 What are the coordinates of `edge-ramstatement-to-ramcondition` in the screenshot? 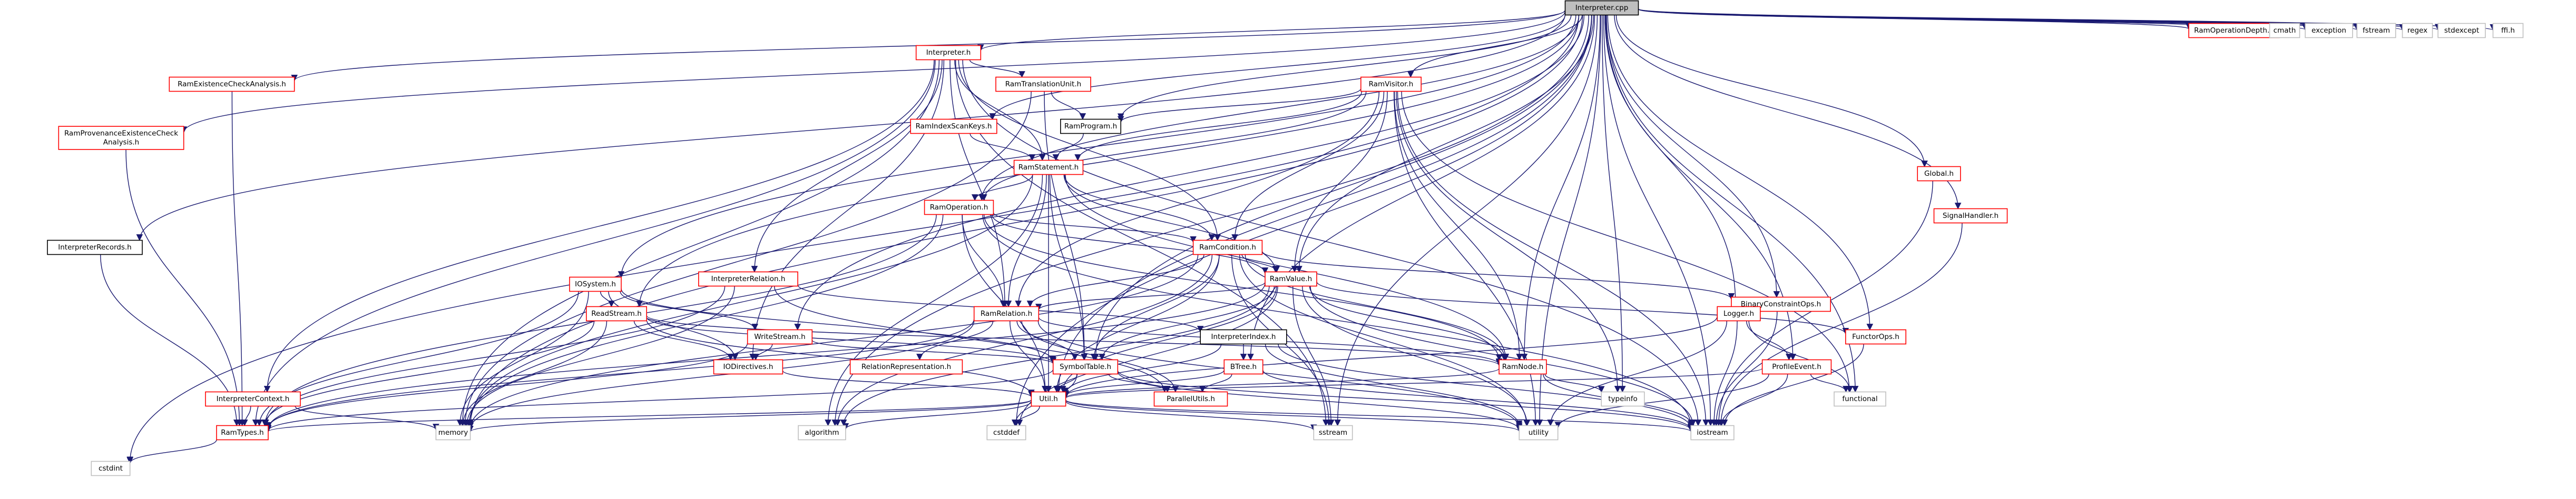 It's located at (1140, 207).